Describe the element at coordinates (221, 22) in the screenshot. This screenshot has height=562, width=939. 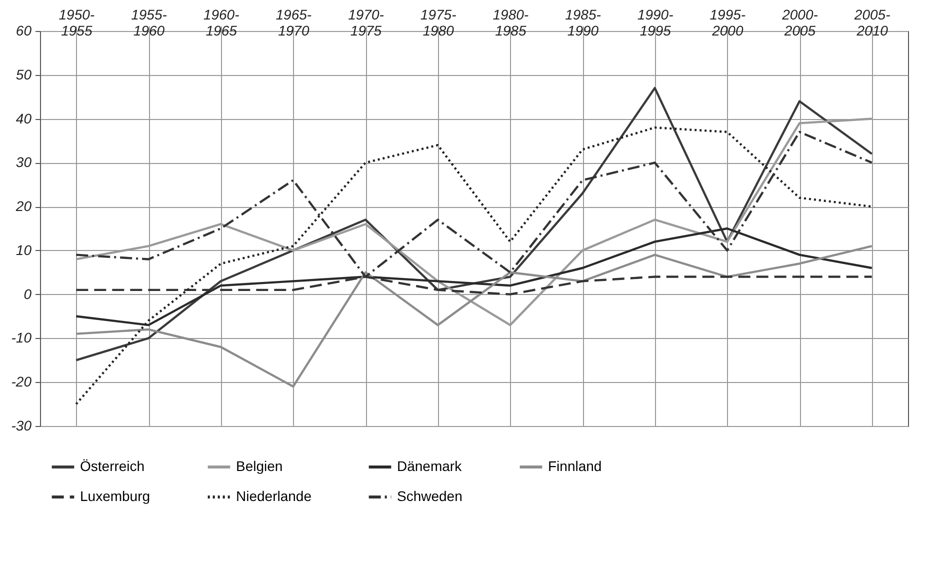
I see `x-tick-label: 1960-1965` at that location.